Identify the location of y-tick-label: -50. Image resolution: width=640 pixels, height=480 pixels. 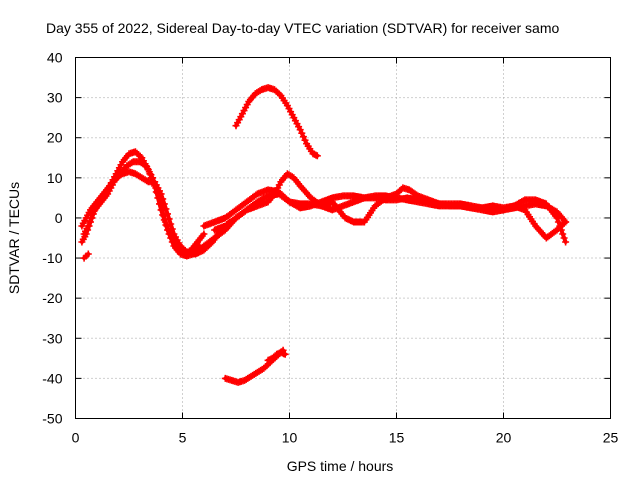
(52, 419).